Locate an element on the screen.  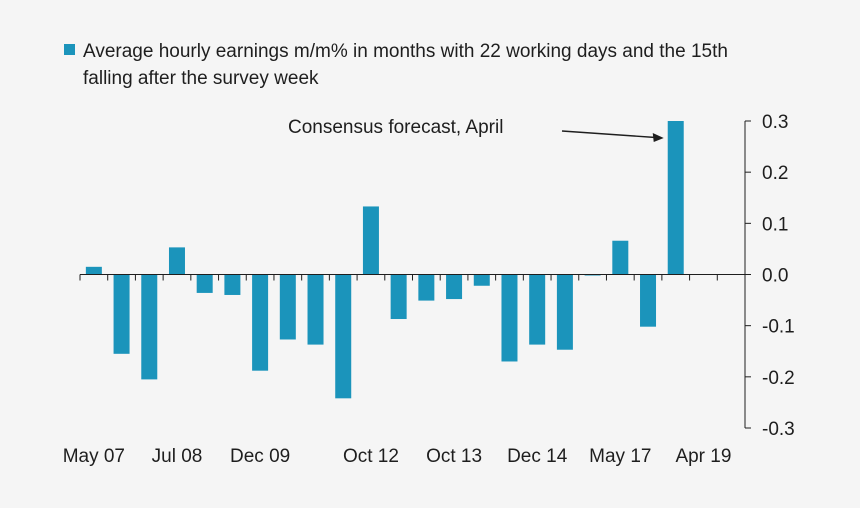
y-tick-label: 0.0 is located at coordinates (775, 276).